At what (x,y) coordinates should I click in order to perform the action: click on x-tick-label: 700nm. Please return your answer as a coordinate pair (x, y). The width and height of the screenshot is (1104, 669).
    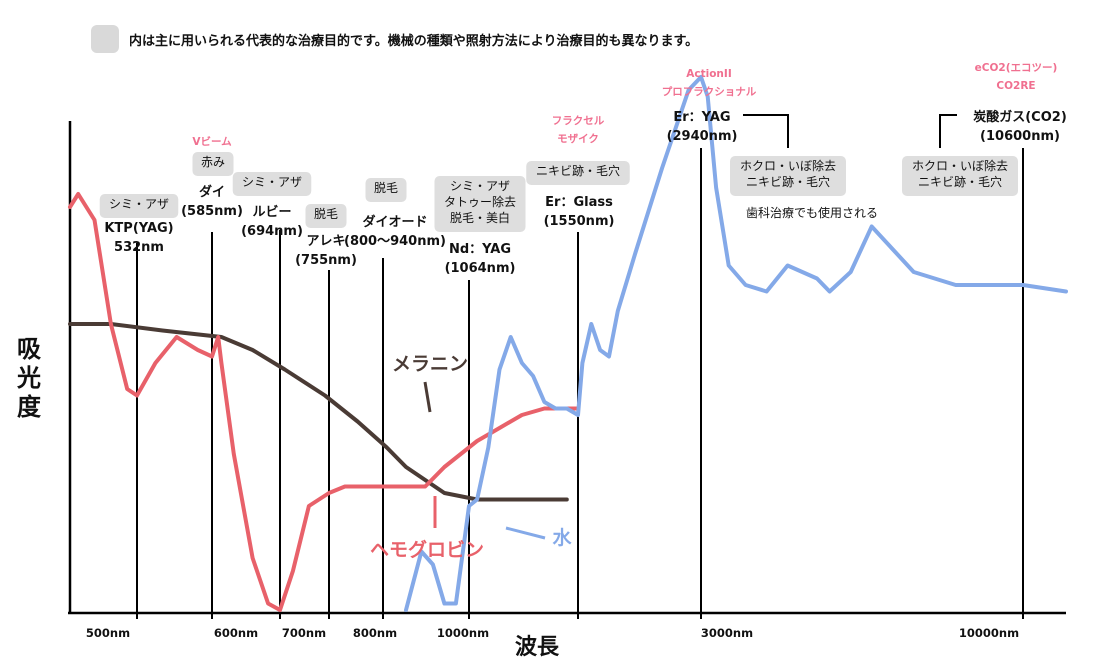
    Looking at the image, I should click on (304, 633).